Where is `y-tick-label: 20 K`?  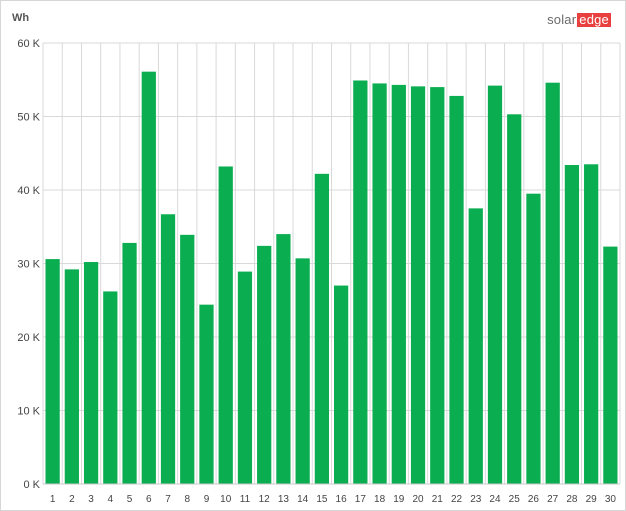
y-tick-label: 20 K is located at coordinates (28, 338).